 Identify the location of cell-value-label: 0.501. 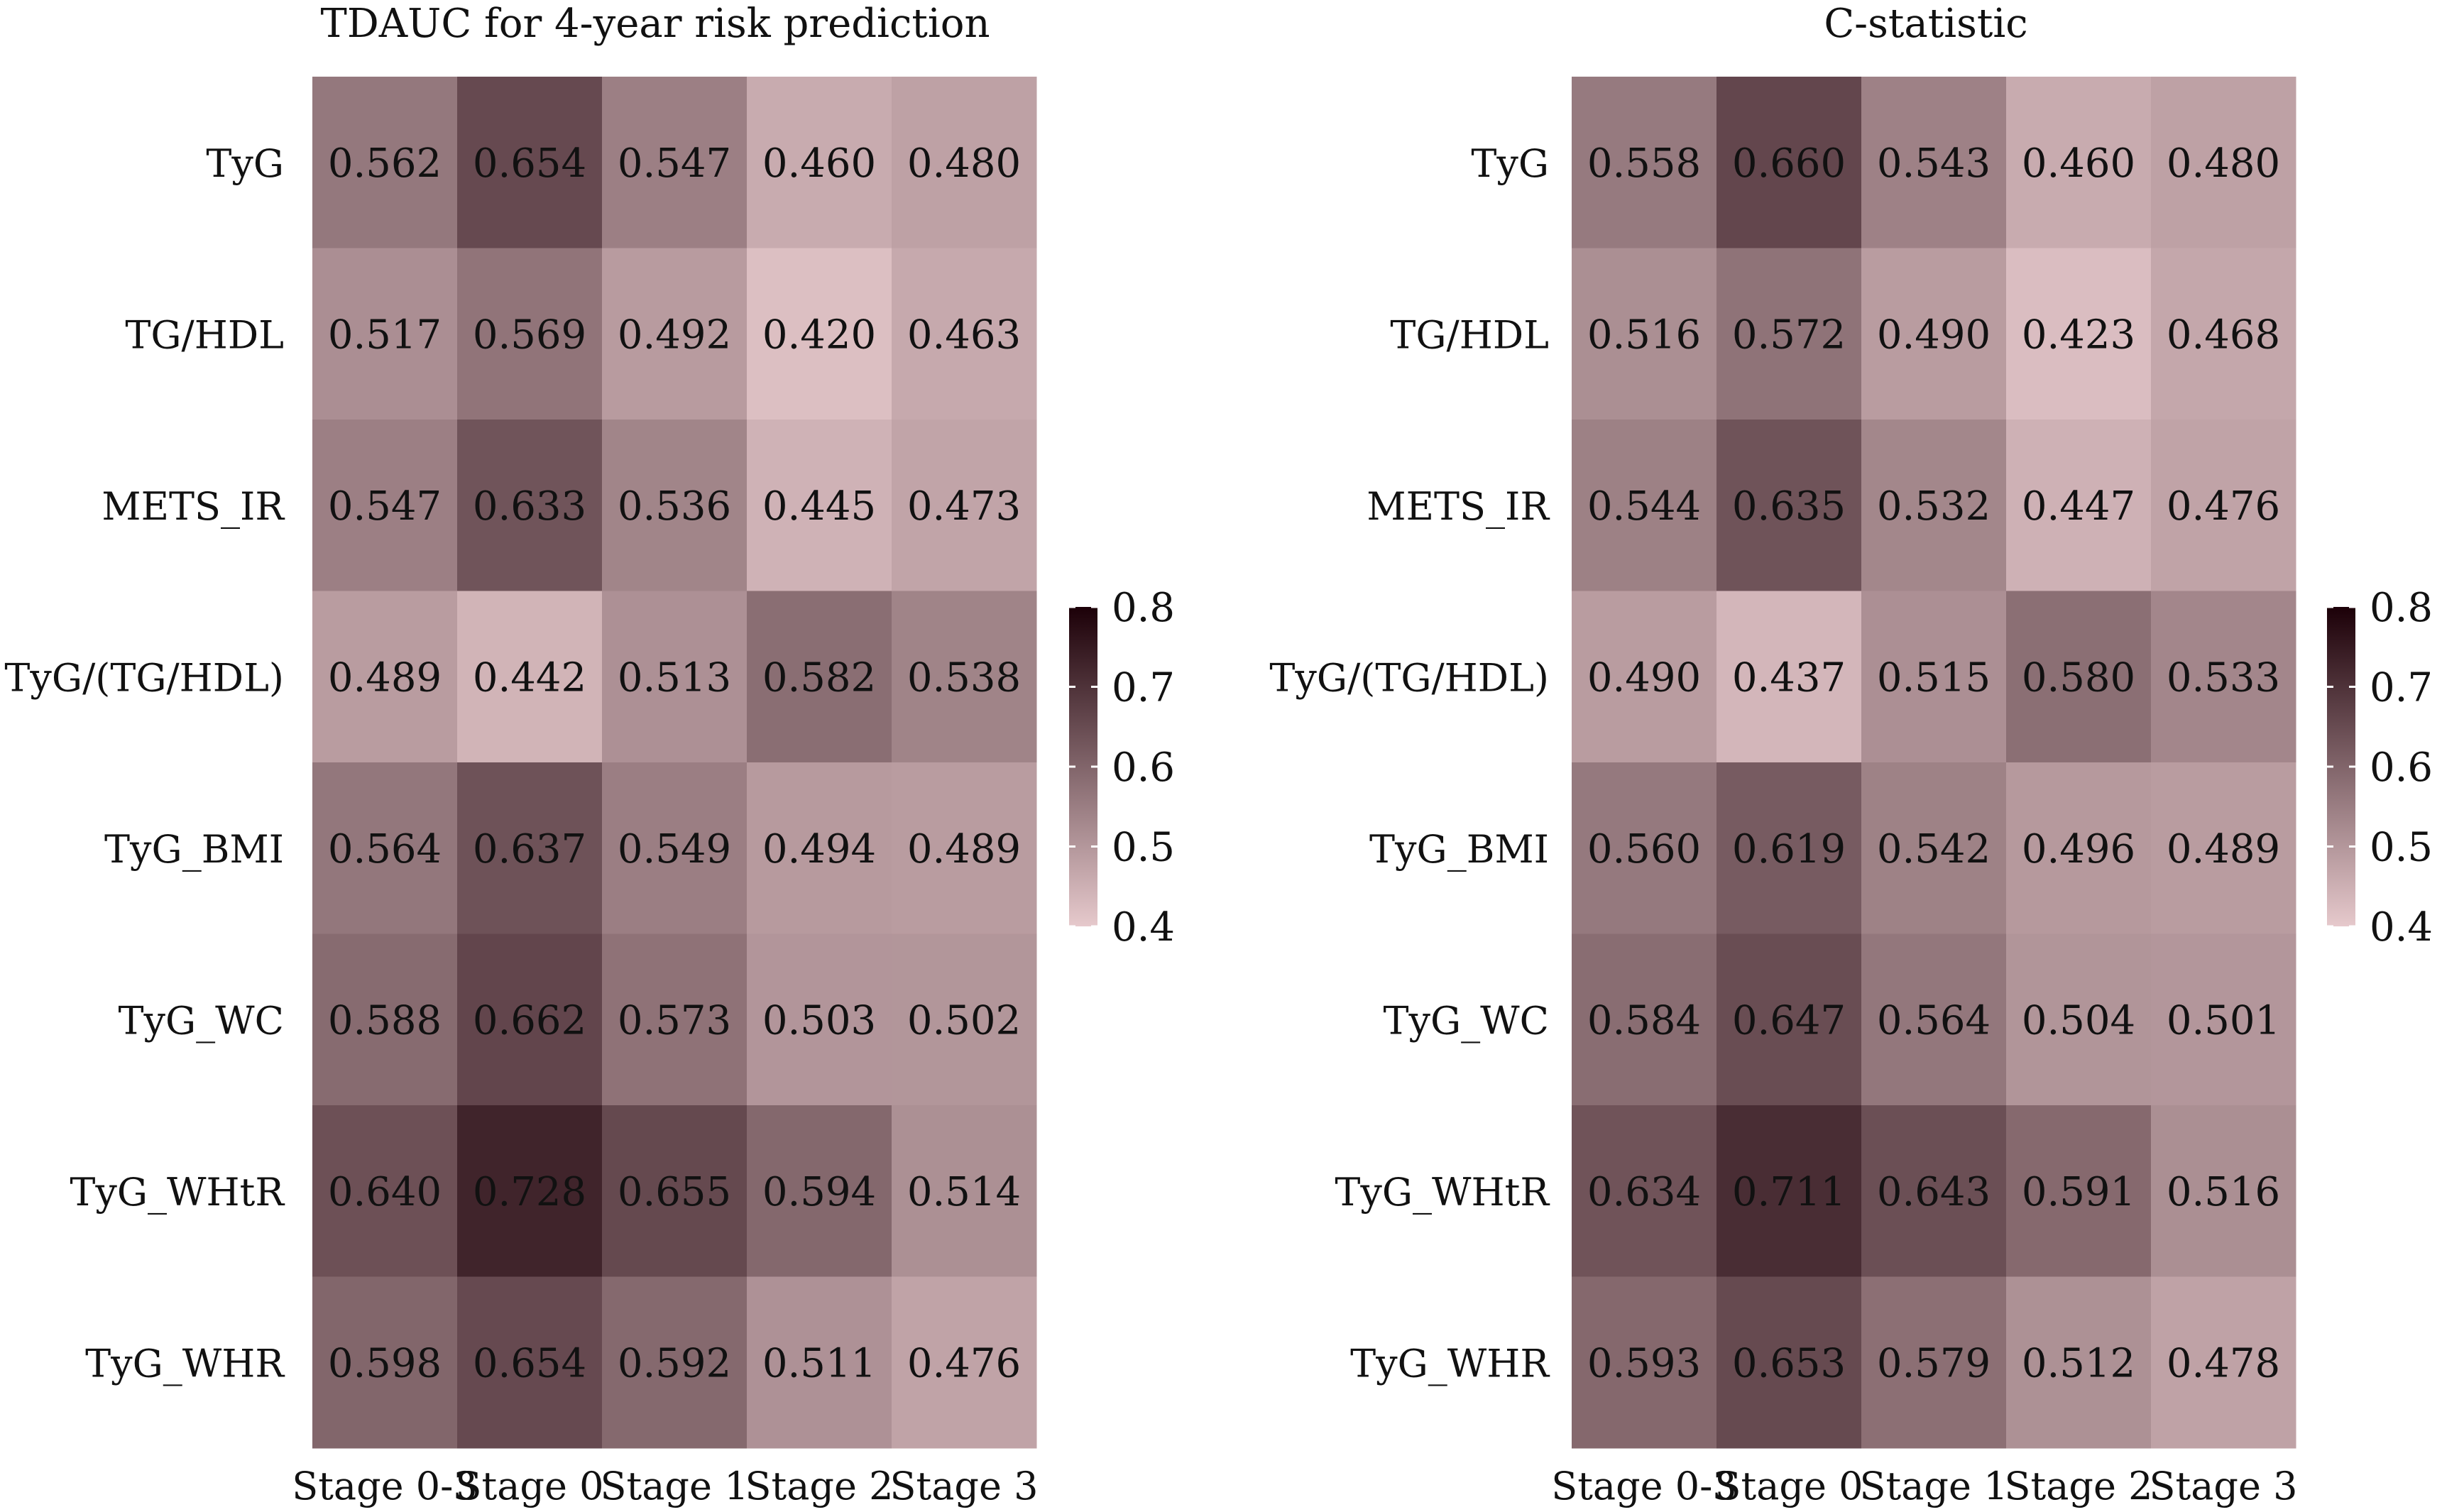
(2224, 1020).